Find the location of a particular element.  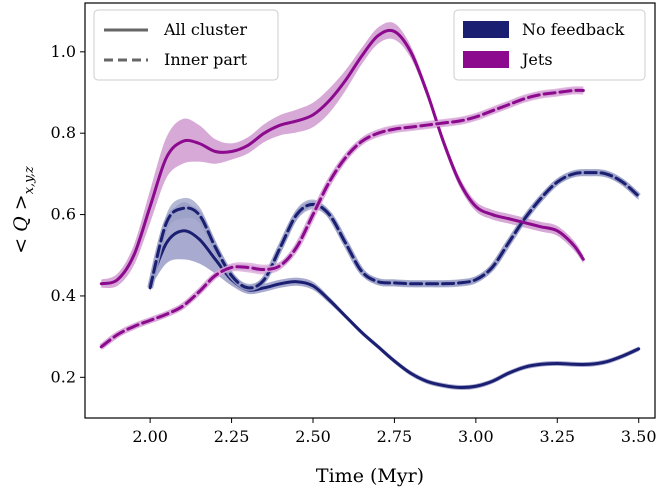

y-tick-label: 0.2 is located at coordinates (63, 376).